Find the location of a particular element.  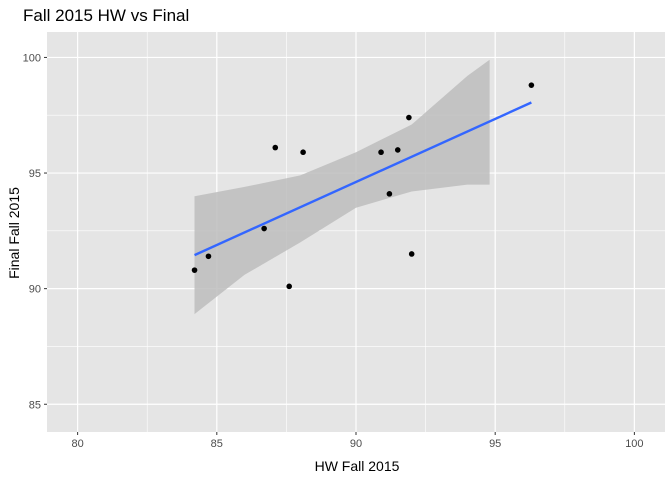

x-tick-label: 95 is located at coordinates (495, 444).